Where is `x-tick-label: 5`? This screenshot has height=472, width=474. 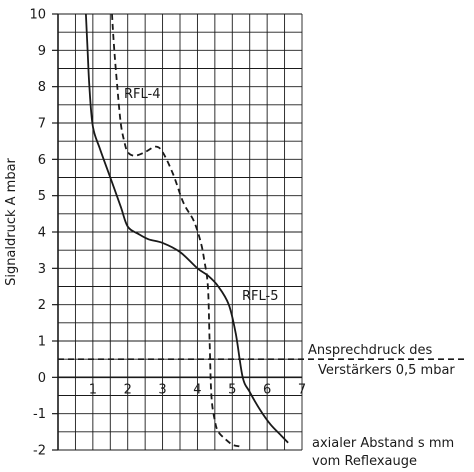 x-tick-label: 5 is located at coordinates (232, 389).